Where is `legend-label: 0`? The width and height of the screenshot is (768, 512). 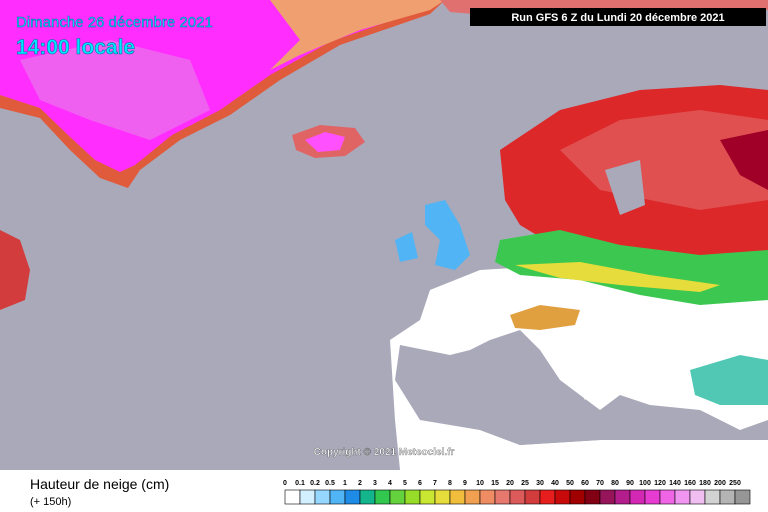 legend-label: 0 is located at coordinates (285, 483).